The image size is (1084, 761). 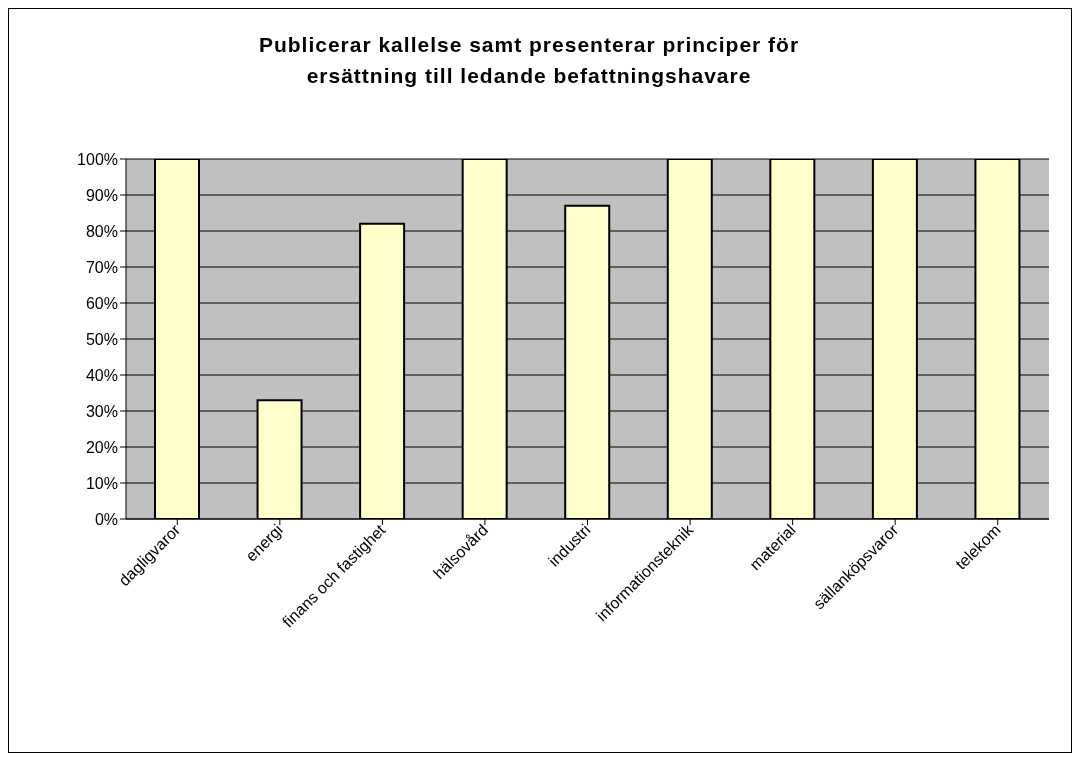 I want to click on y-tick-label: 60%, so click(x=101, y=303).